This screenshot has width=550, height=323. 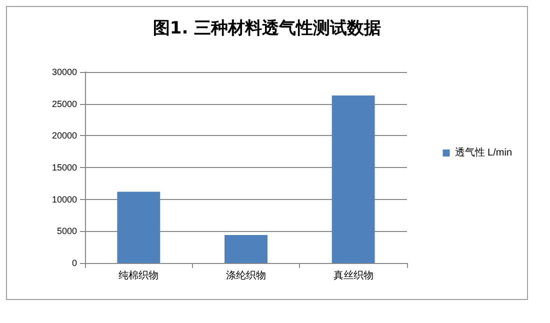 I want to click on x-tick-label: 真丝织物, so click(x=353, y=276).